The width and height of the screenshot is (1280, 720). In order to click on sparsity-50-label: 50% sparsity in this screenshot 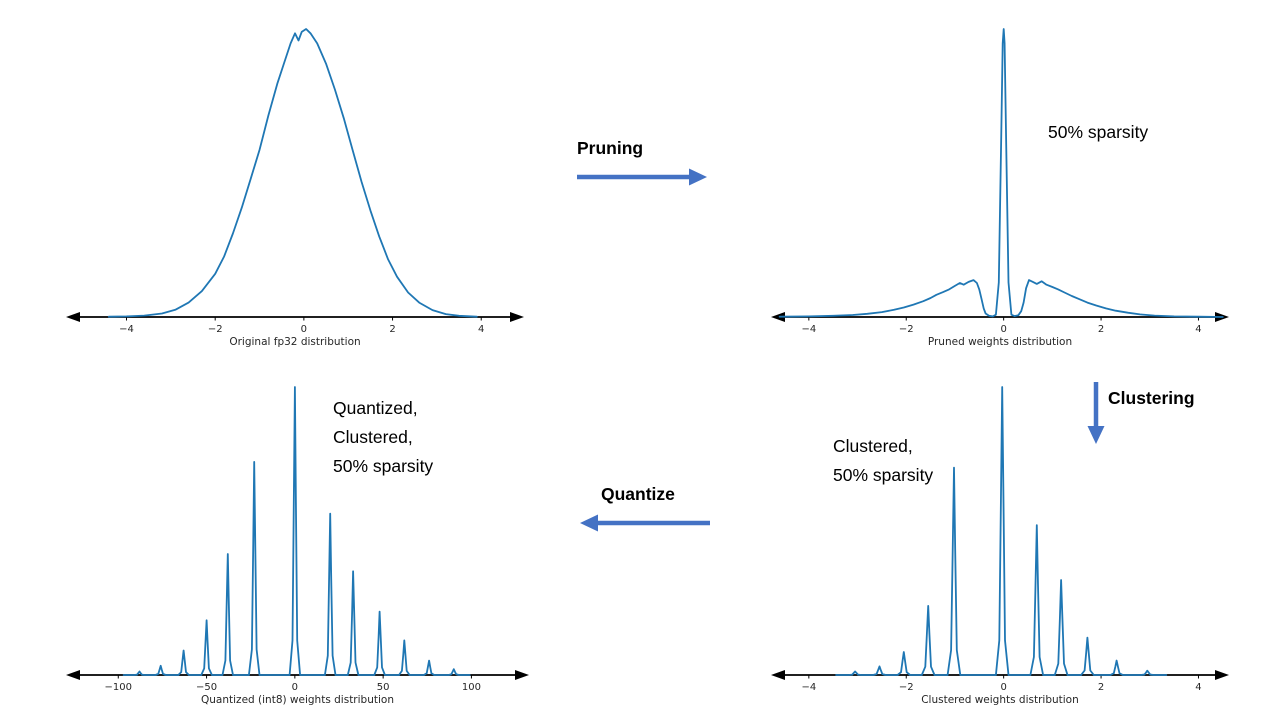, I will do `click(1098, 132)`.